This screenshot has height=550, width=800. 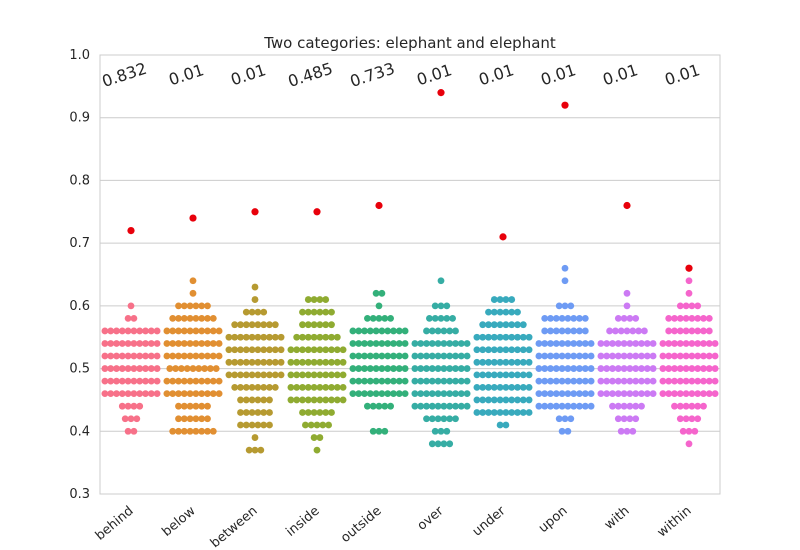 What do you see at coordinates (496, 74) in the screenshot?
I see `p-value-under: 0.01` at bounding box center [496, 74].